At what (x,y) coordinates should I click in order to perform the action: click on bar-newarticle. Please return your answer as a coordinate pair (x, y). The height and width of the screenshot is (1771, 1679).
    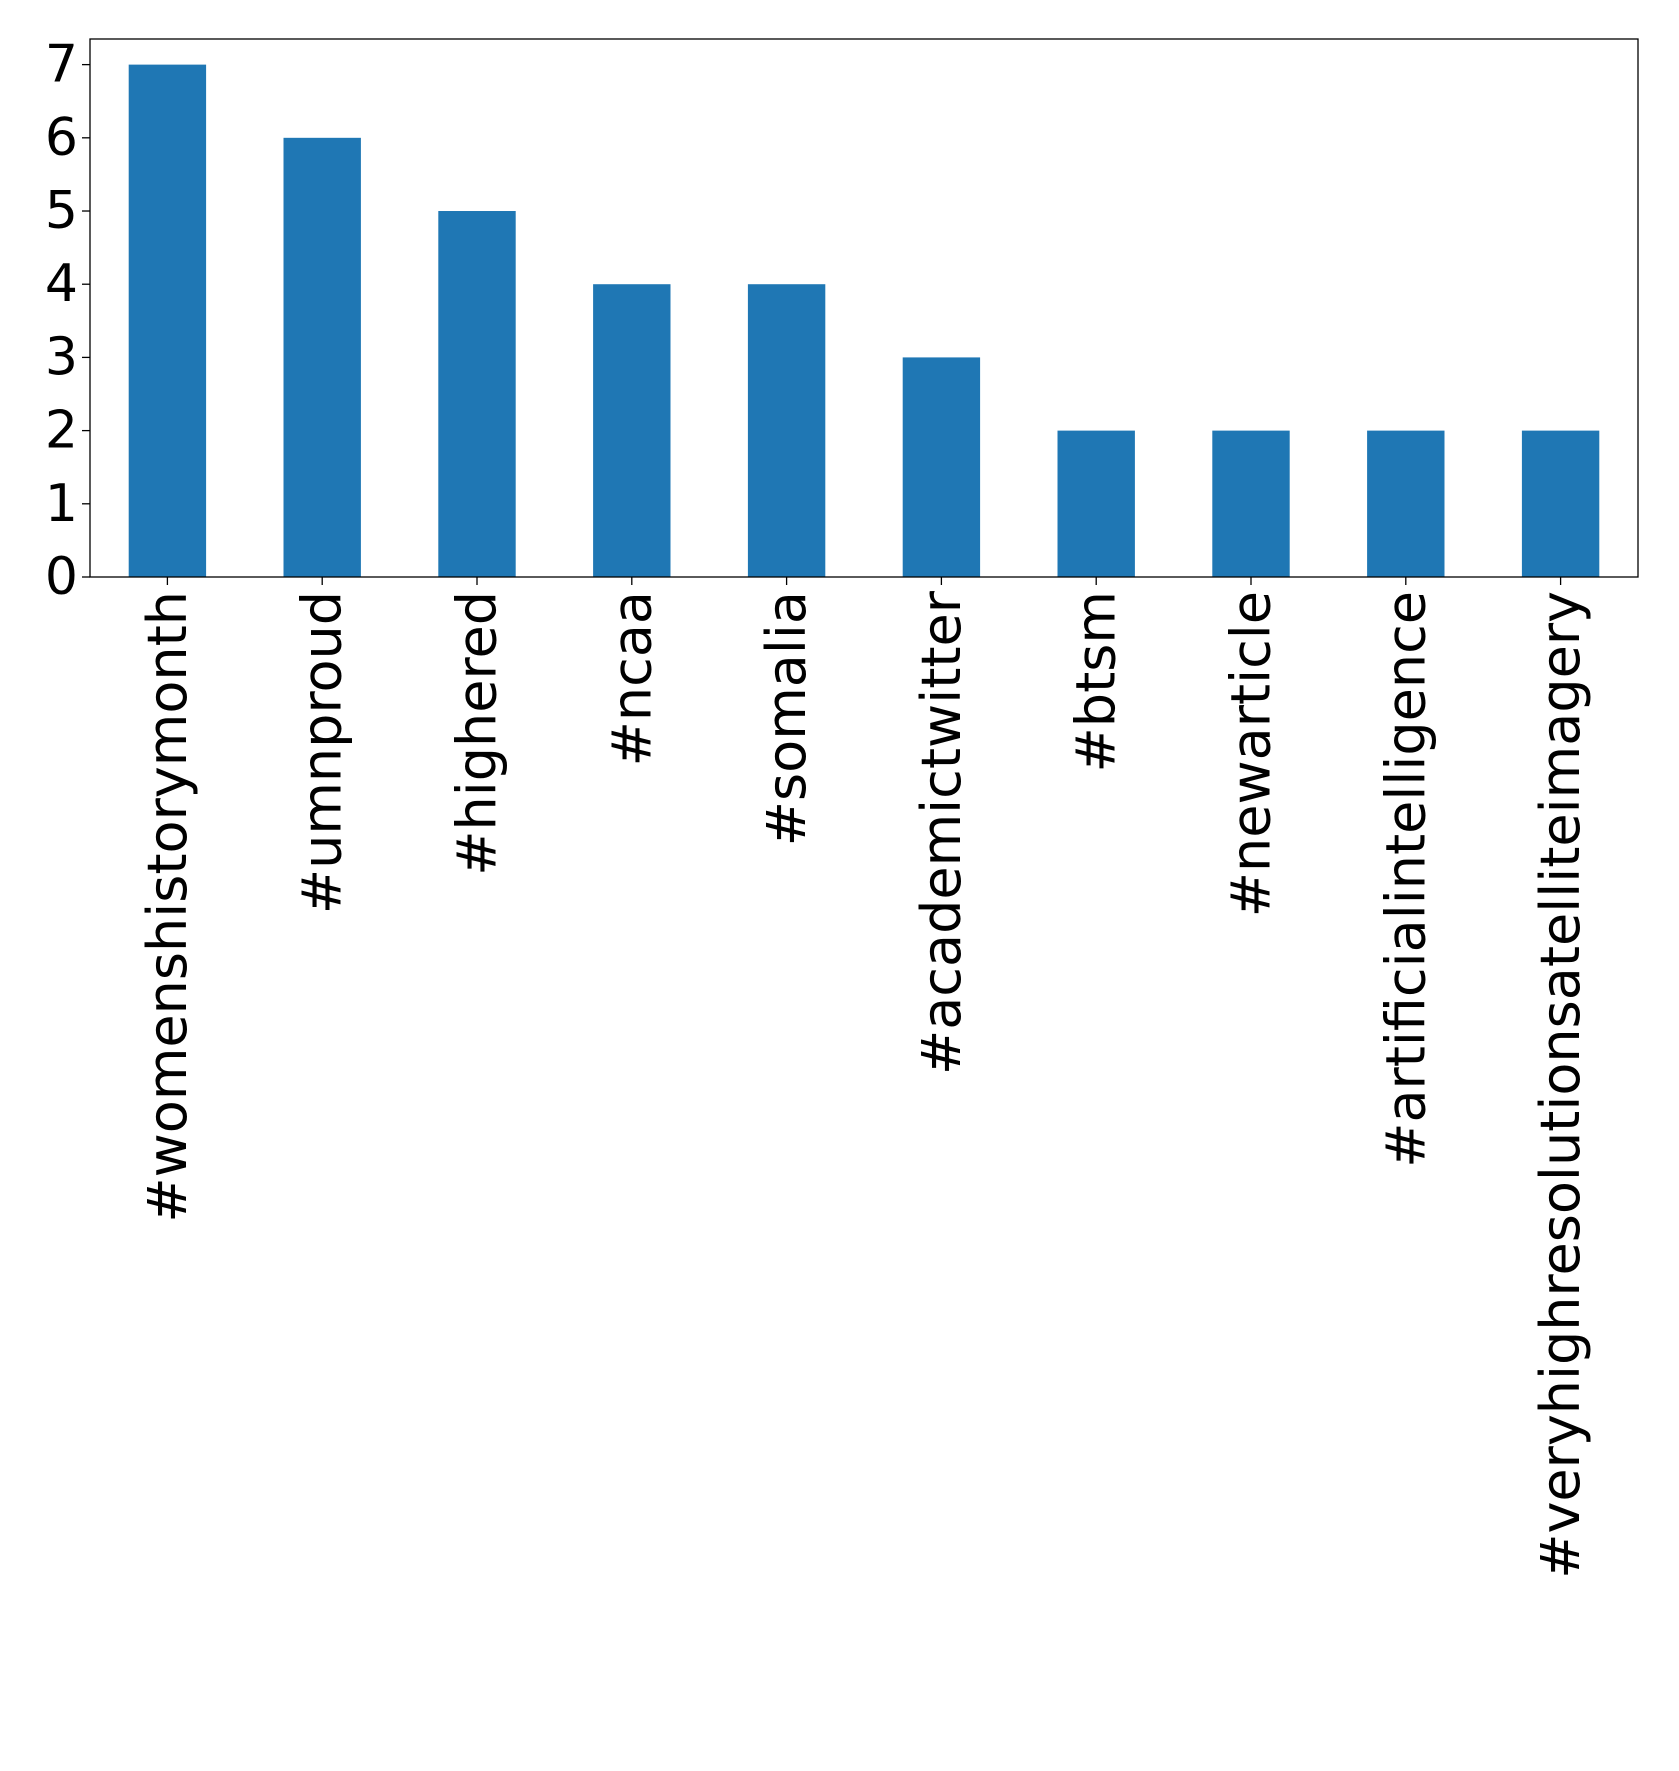
    Looking at the image, I should click on (1251, 503).